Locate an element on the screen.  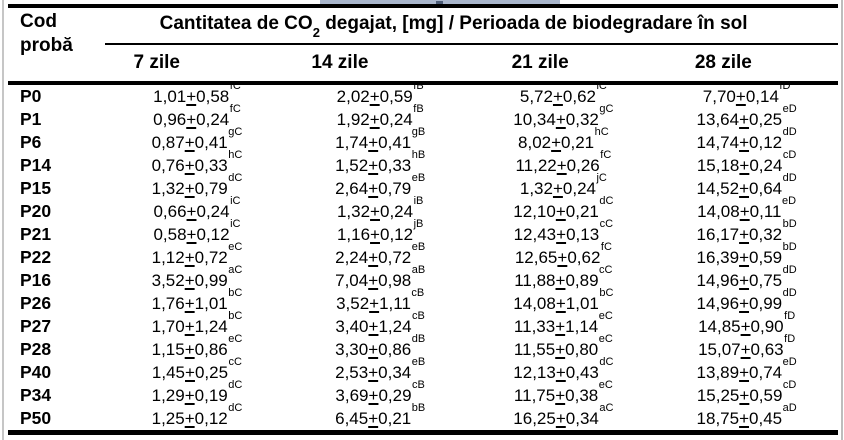
value-cell: 1,16+0,12jB is located at coordinates (379, 232).